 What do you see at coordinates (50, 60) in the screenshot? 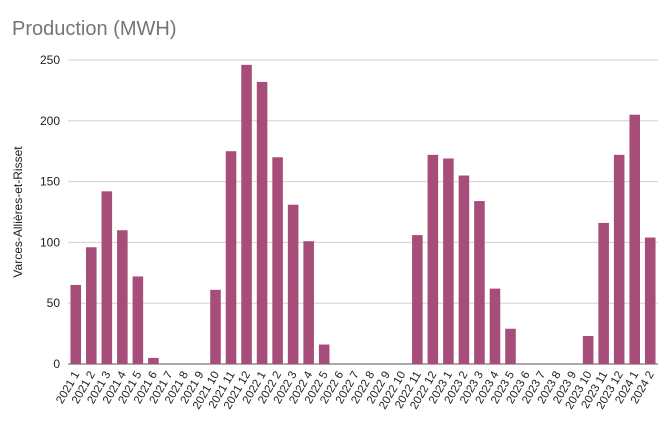
I see `y-tick-label: 250` at bounding box center [50, 60].